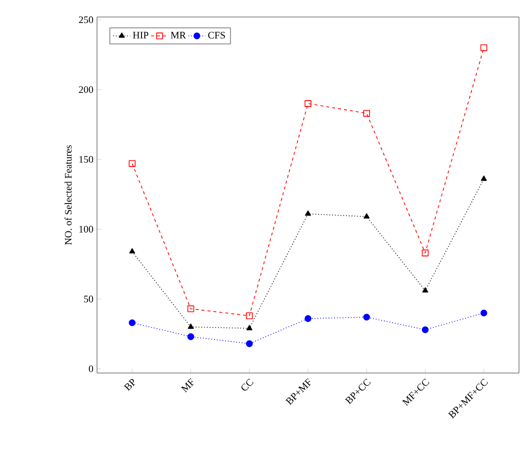 Image resolution: width=523 pixels, height=461 pixels. Describe the element at coordinates (86, 159) in the screenshot. I see `y-tick-label: 150` at that location.